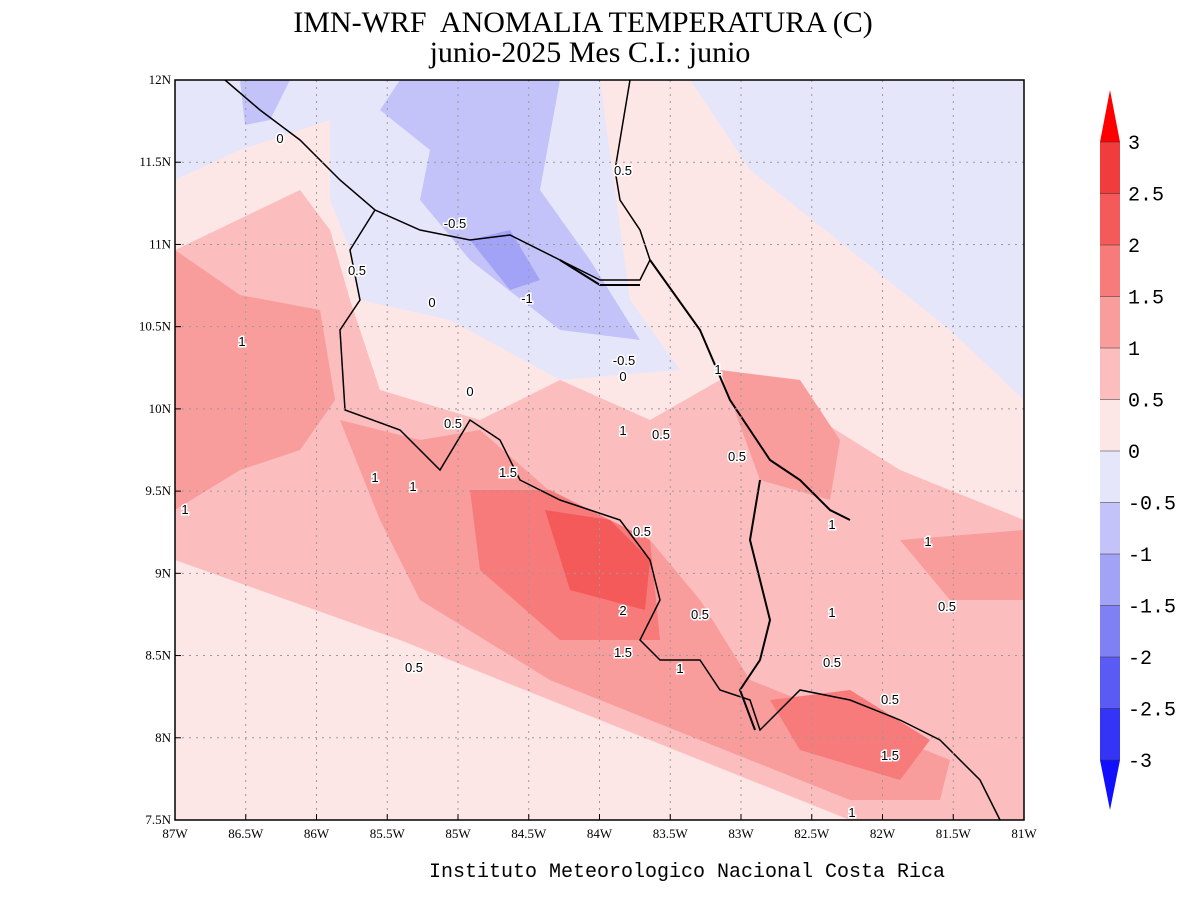 The width and height of the screenshot is (1200, 900). Describe the element at coordinates (1140, 556) in the screenshot. I see `colorbar-label: -1` at that location.